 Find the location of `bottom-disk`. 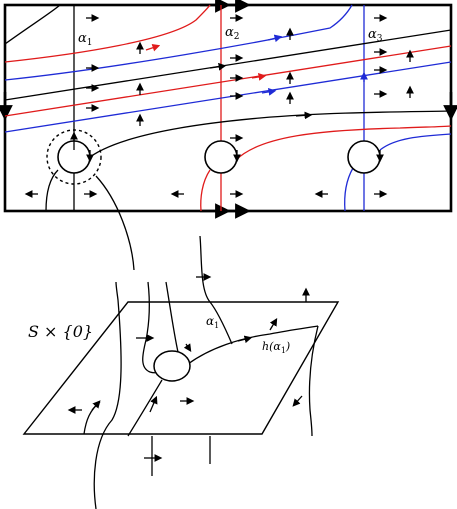

bottom-disk is located at coordinates (172, 366).